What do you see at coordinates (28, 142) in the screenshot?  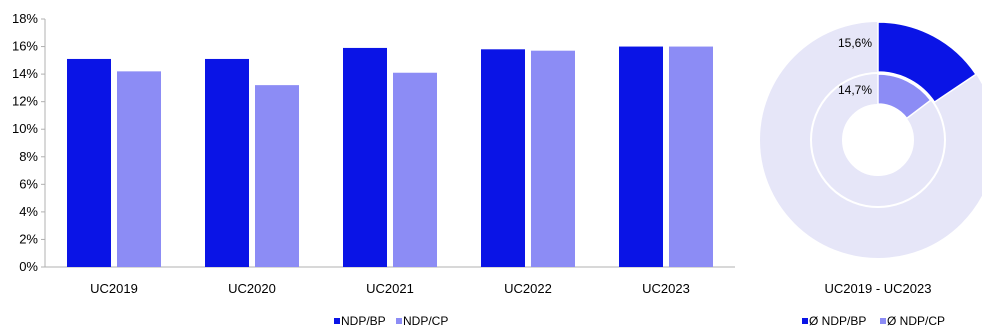 I see `y-axis-ticks: 0% 2% 4% 6% 8% 10% 12% 14% 16% 18%` at bounding box center [28, 142].